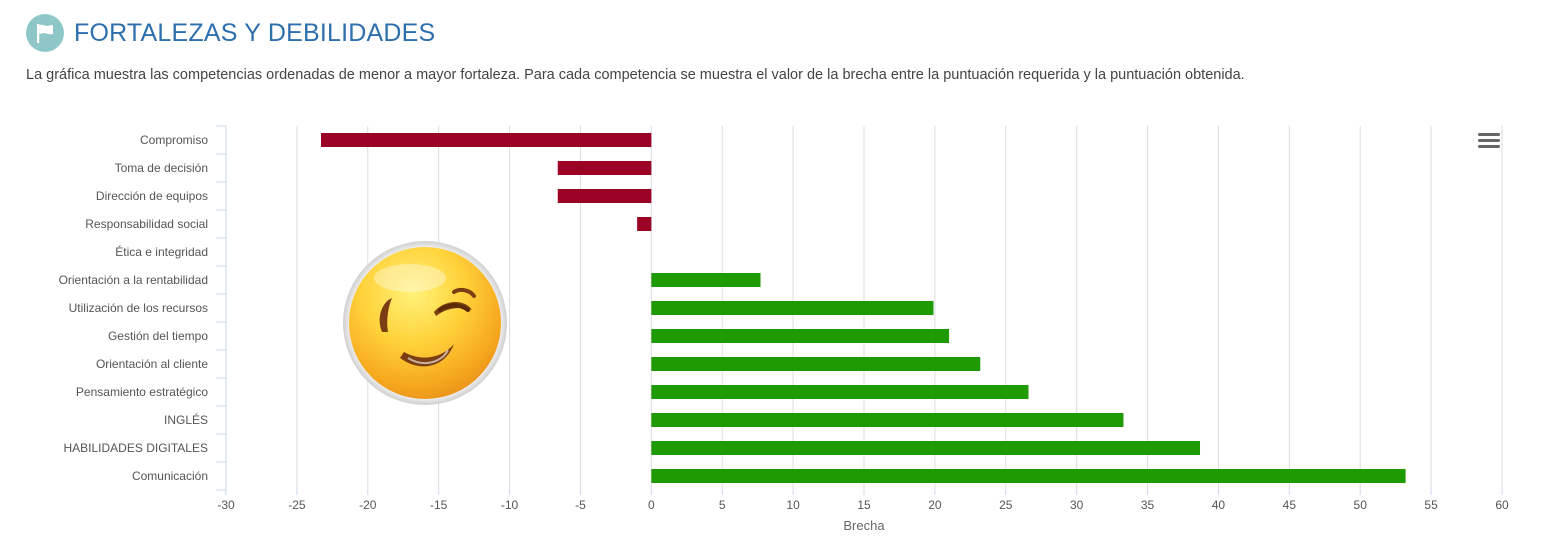  What do you see at coordinates (439, 505) in the screenshot?
I see `x-tick-label: -15` at bounding box center [439, 505].